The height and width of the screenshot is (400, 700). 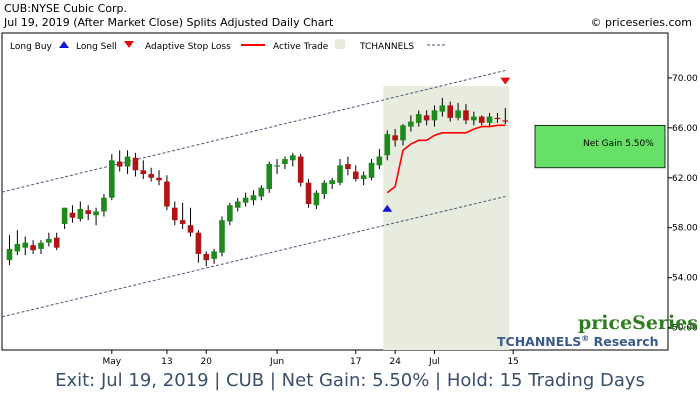 What do you see at coordinates (31, 47) in the screenshot?
I see `legend-long-buy-label: Long Buy` at bounding box center [31, 47].